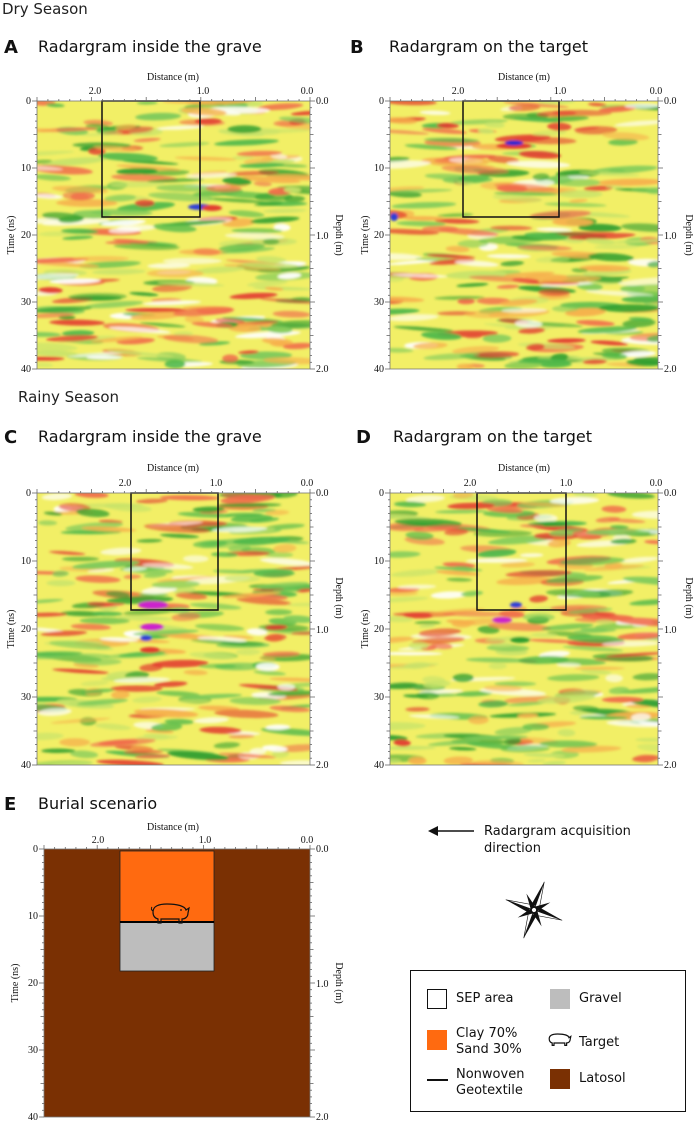 The width and height of the screenshot is (699, 1123). What do you see at coordinates (602, 1078) in the screenshot?
I see `legend-latosol-label: Latosol` at bounding box center [602, 1078].